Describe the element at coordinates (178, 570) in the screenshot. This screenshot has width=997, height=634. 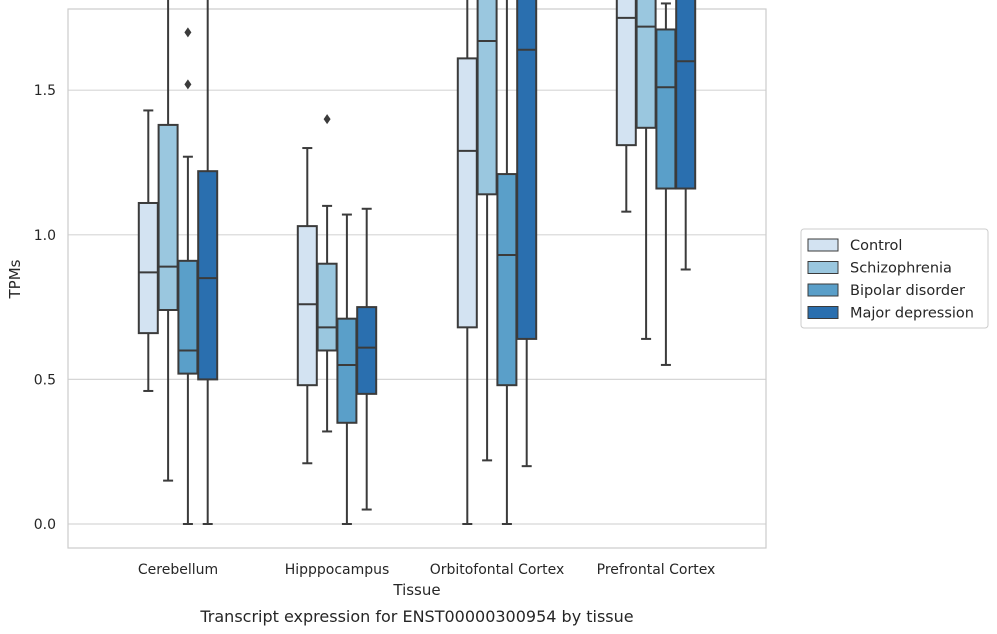
I see `x-tick-label: Cerebellum` at that location.